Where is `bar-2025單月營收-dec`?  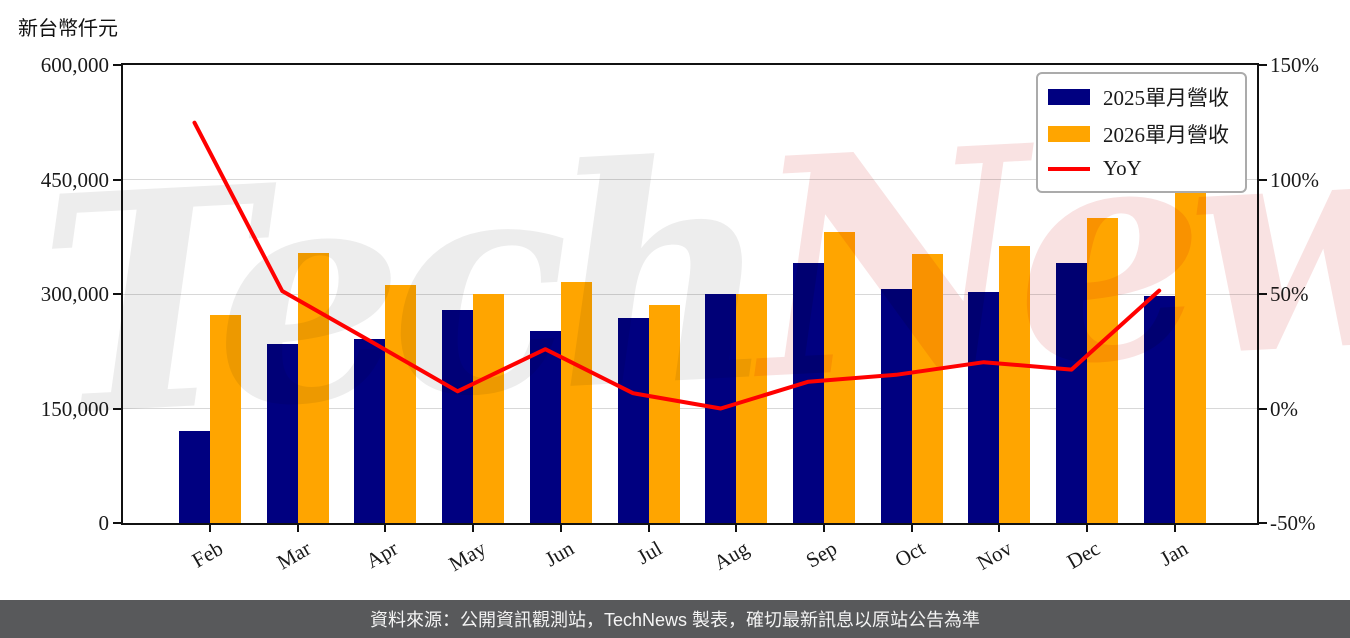
bar-2025單月營收-dec is located at coordinates (1071, 392).